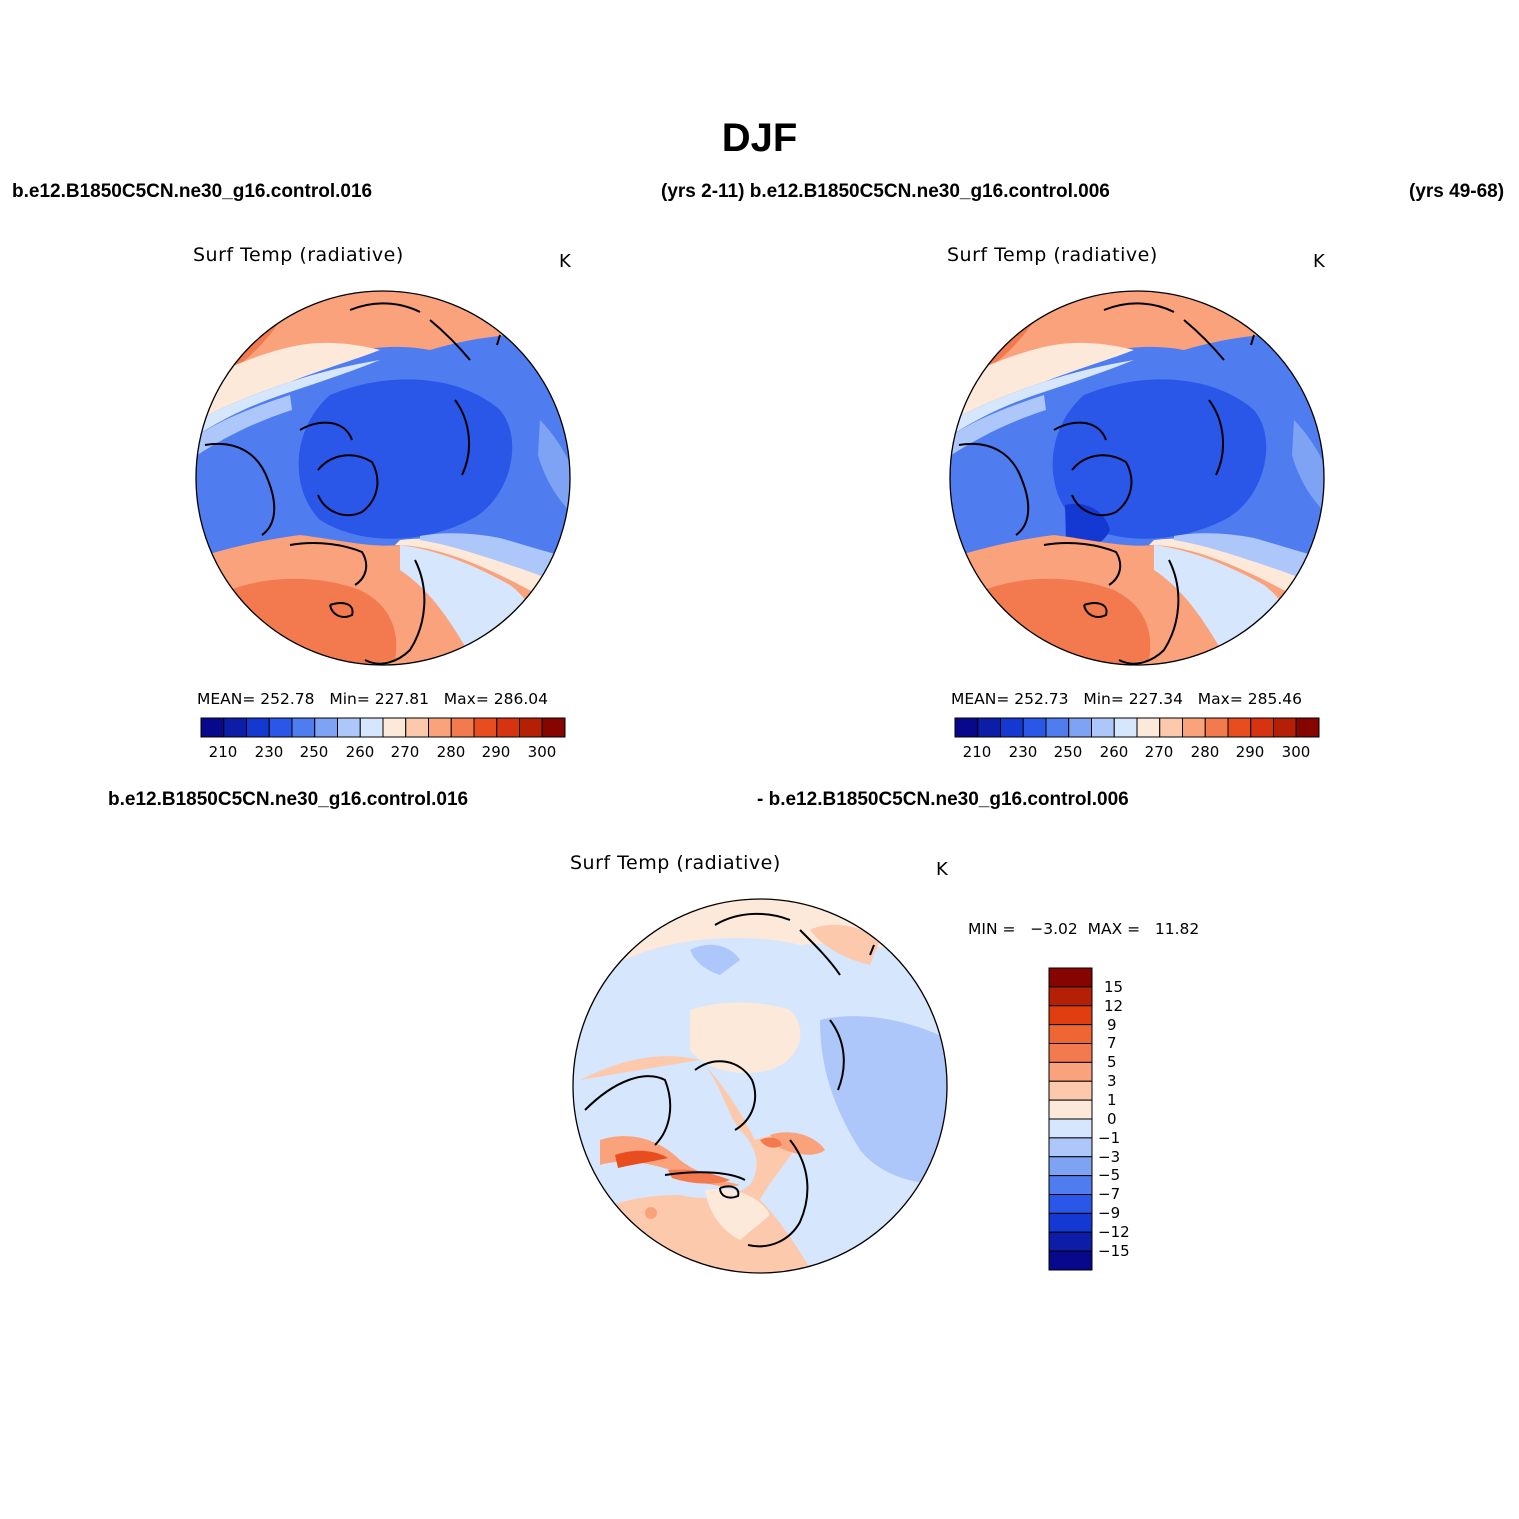  What do you see at coordinates (1114, 987) in the screenshot?
I see `panel3-cb-tick: 15` at bounding box center [1114, 987].